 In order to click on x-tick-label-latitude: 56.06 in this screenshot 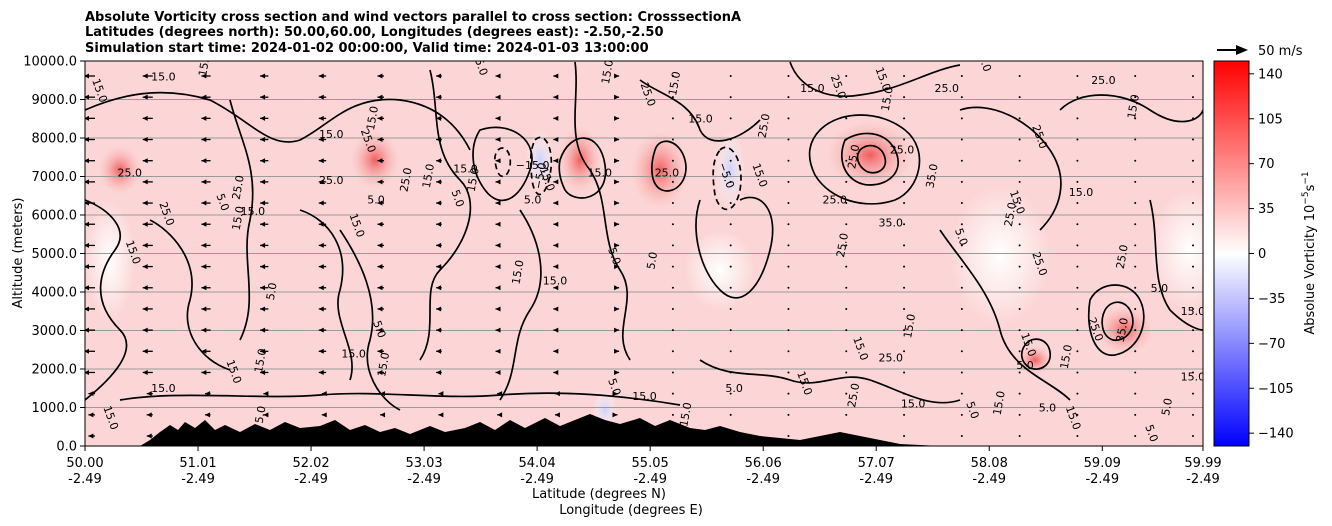, I will do `click(763, 463)`.